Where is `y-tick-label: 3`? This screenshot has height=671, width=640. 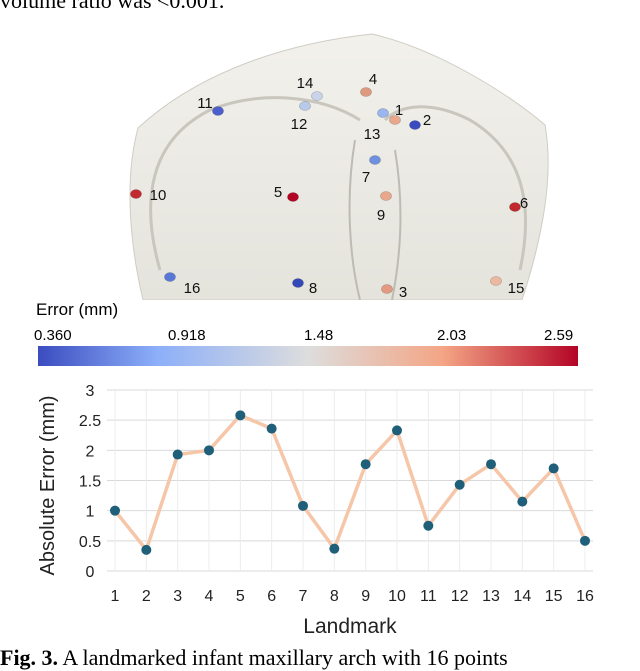
y-tick-label: 3 is located at coordinates (90, 391).